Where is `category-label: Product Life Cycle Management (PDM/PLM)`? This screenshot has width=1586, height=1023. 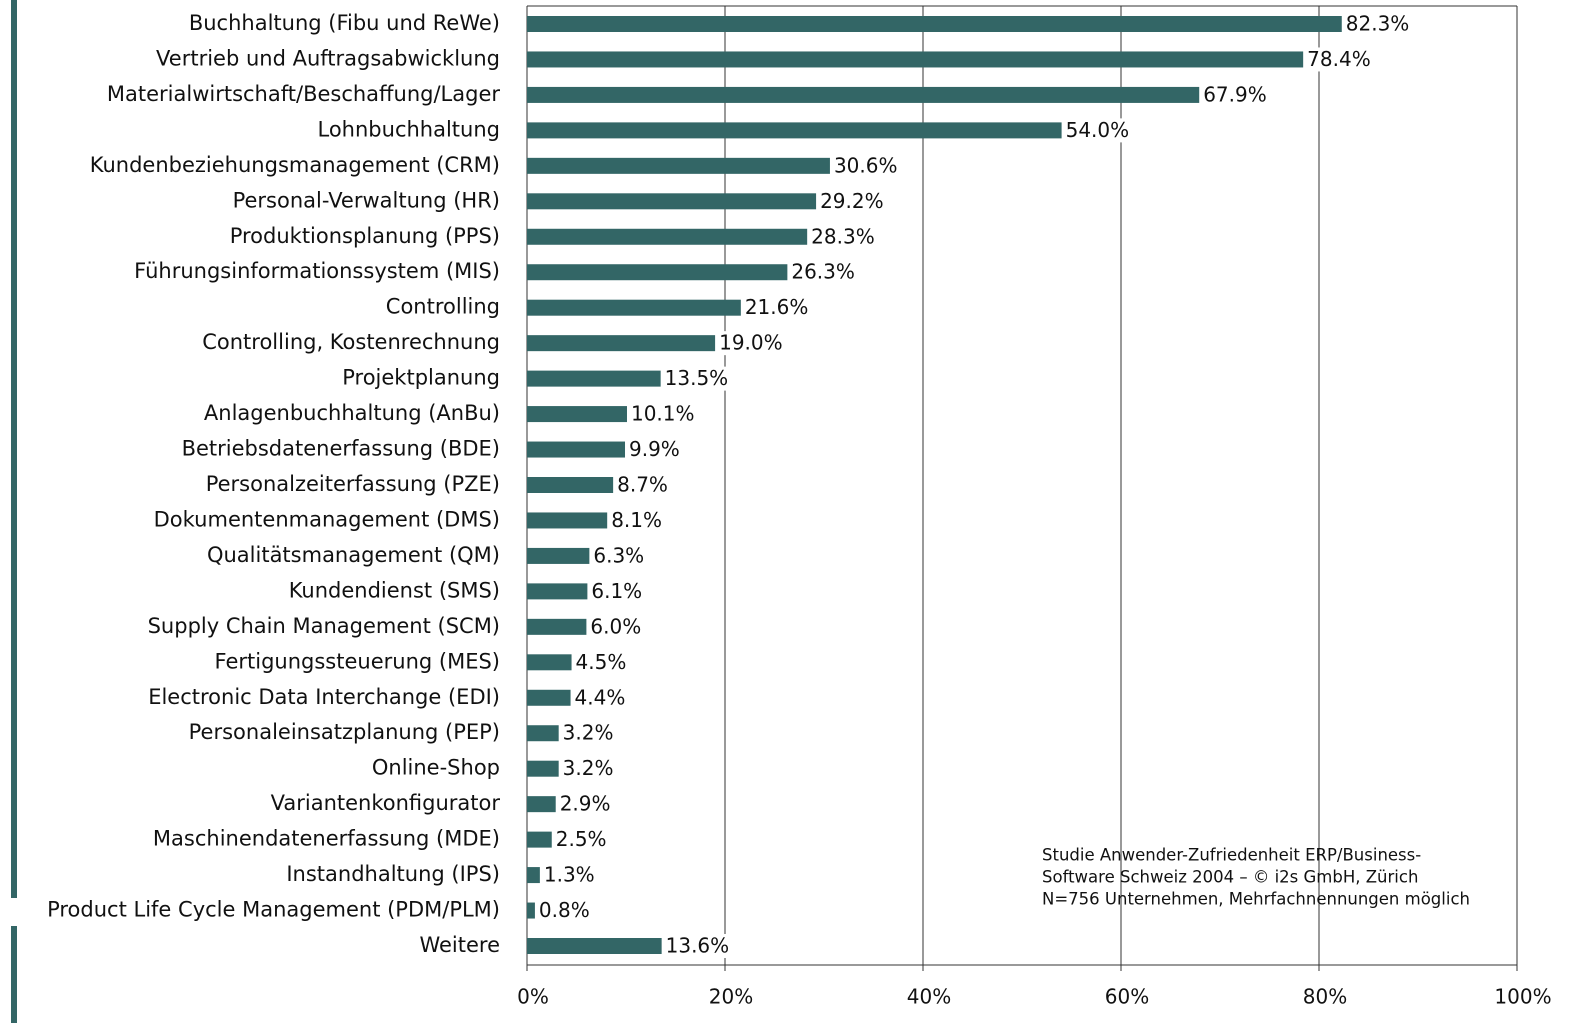 category-label: Product Life Cycle Management (PDM/PLM) is located at coordinates (273, 910).